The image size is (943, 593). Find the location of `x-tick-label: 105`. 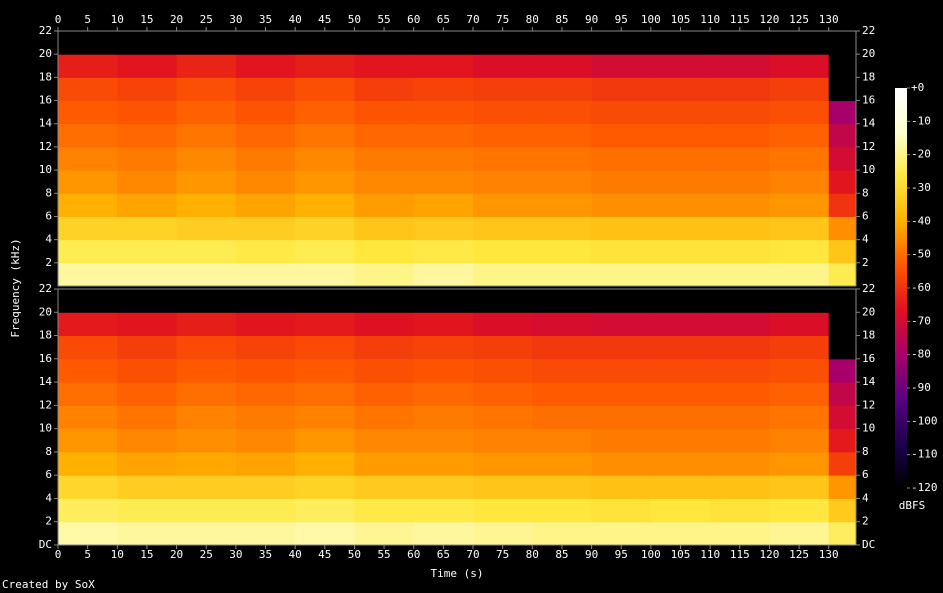

x-tick-label: 105 is located at coordinates (681, 19).